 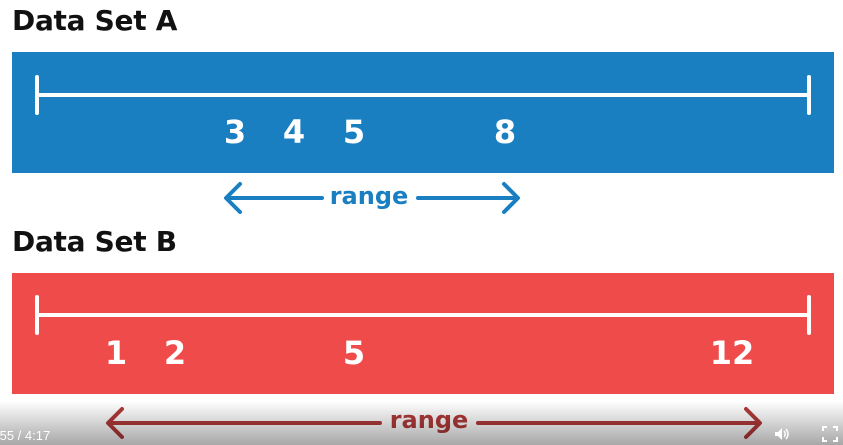 I want to click on data-set-b-title: Data Set B, so click(x=94, y=241).